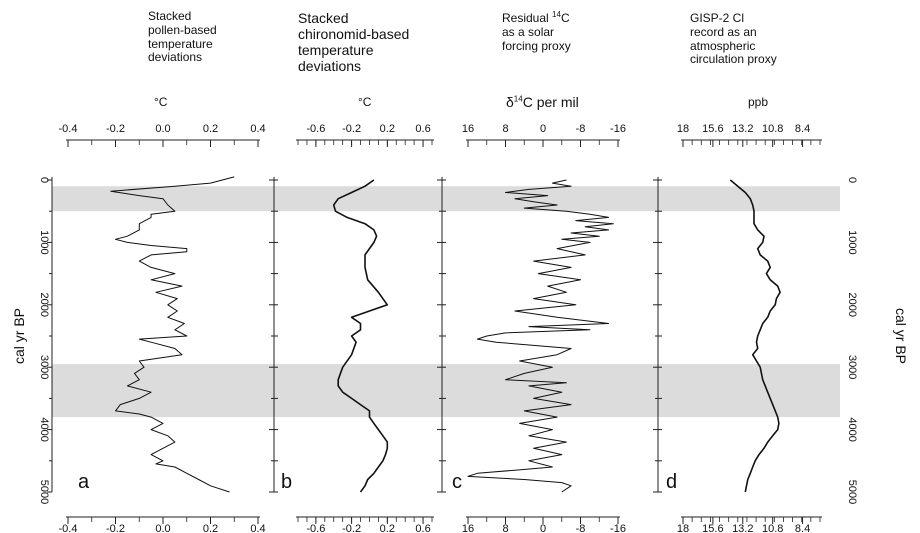  I want to click on bottom-tick-label-c: -8, so click(581, 528).